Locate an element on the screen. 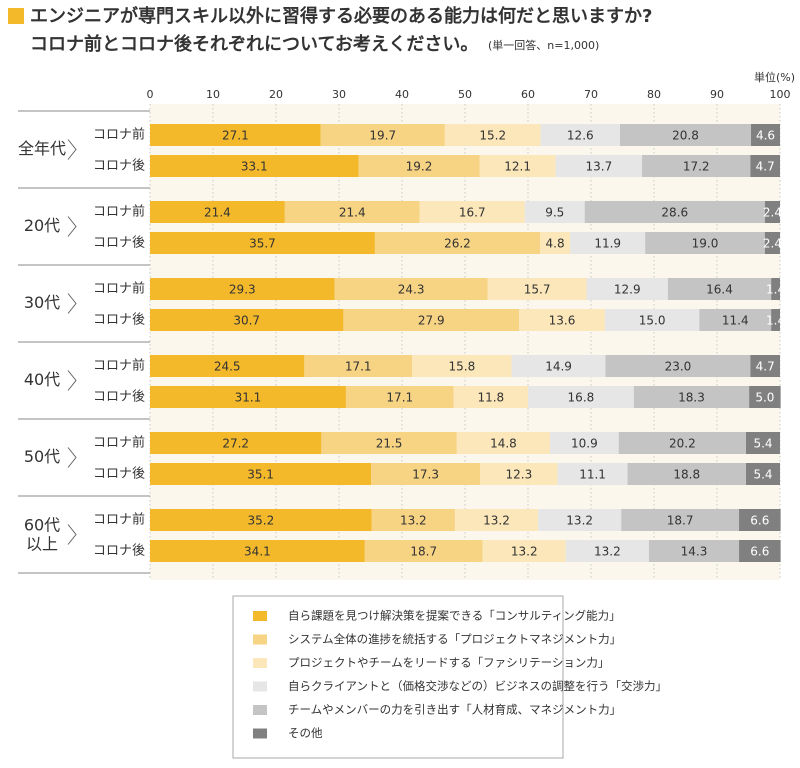 This screenshot has height=768, width=800. value-label: 11.9 is located at coordinates (607, 244).